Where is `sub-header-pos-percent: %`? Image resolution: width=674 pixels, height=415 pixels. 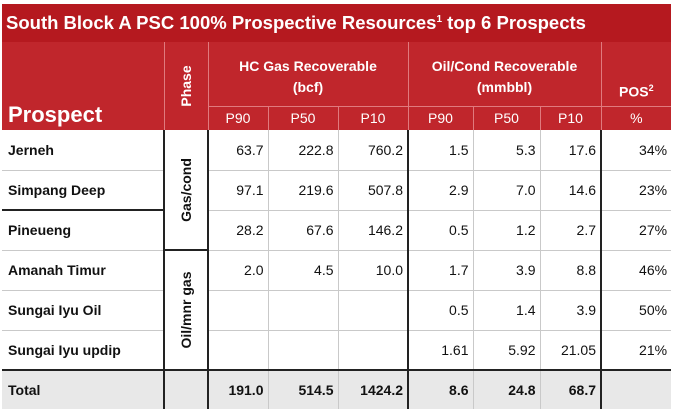 sub-header-pos-percent: % is located at coordinates (636, 117).